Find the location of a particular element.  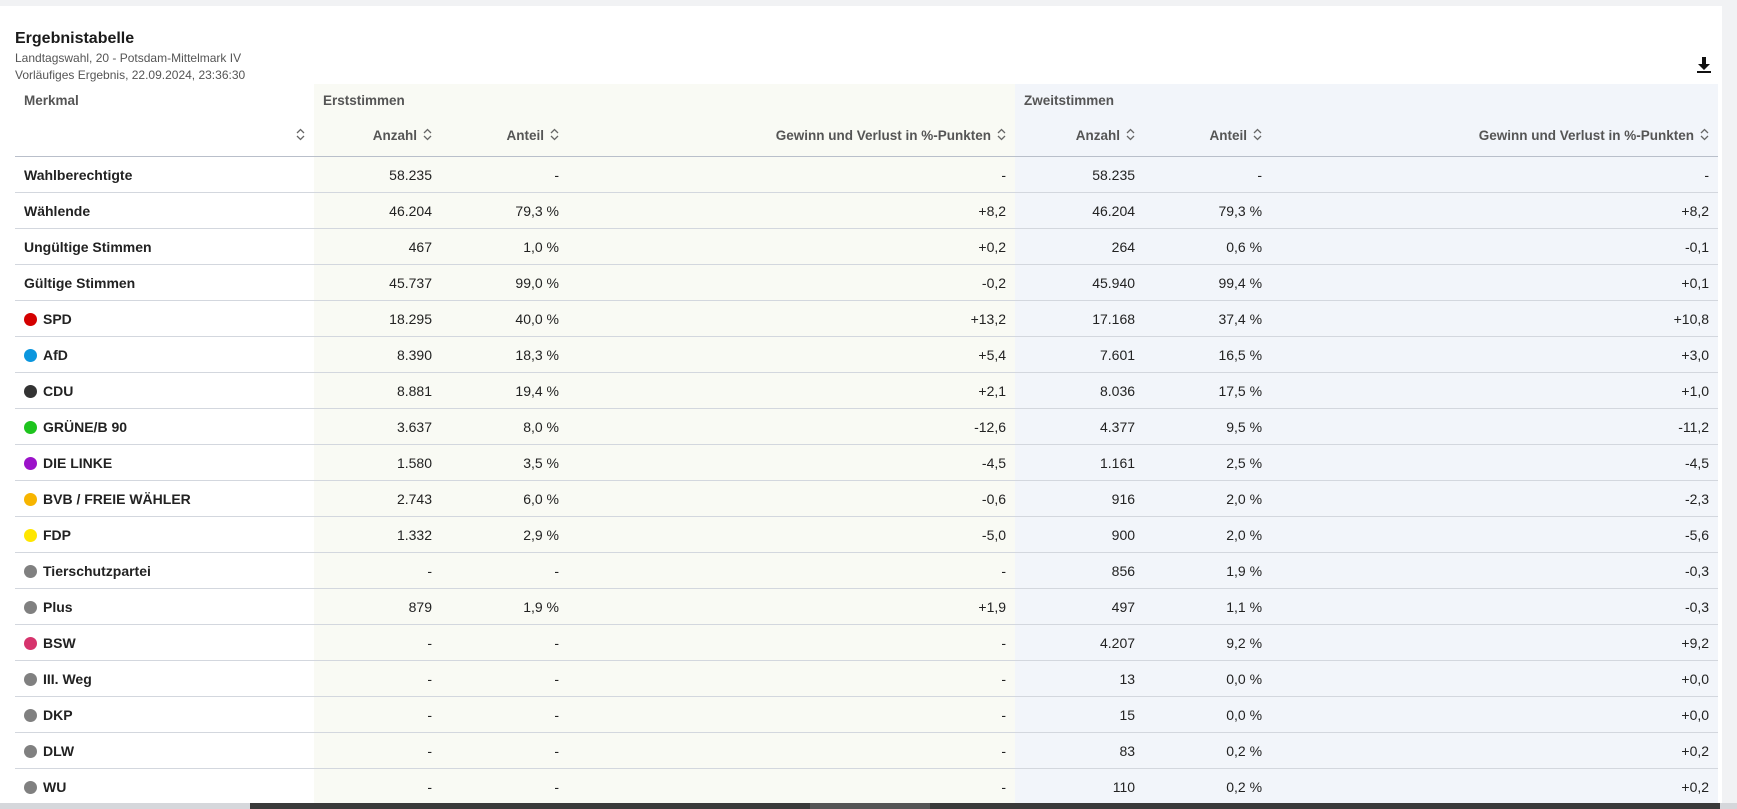

e-anteil-cell: 1,0 % is located at coordinates (504, 246).